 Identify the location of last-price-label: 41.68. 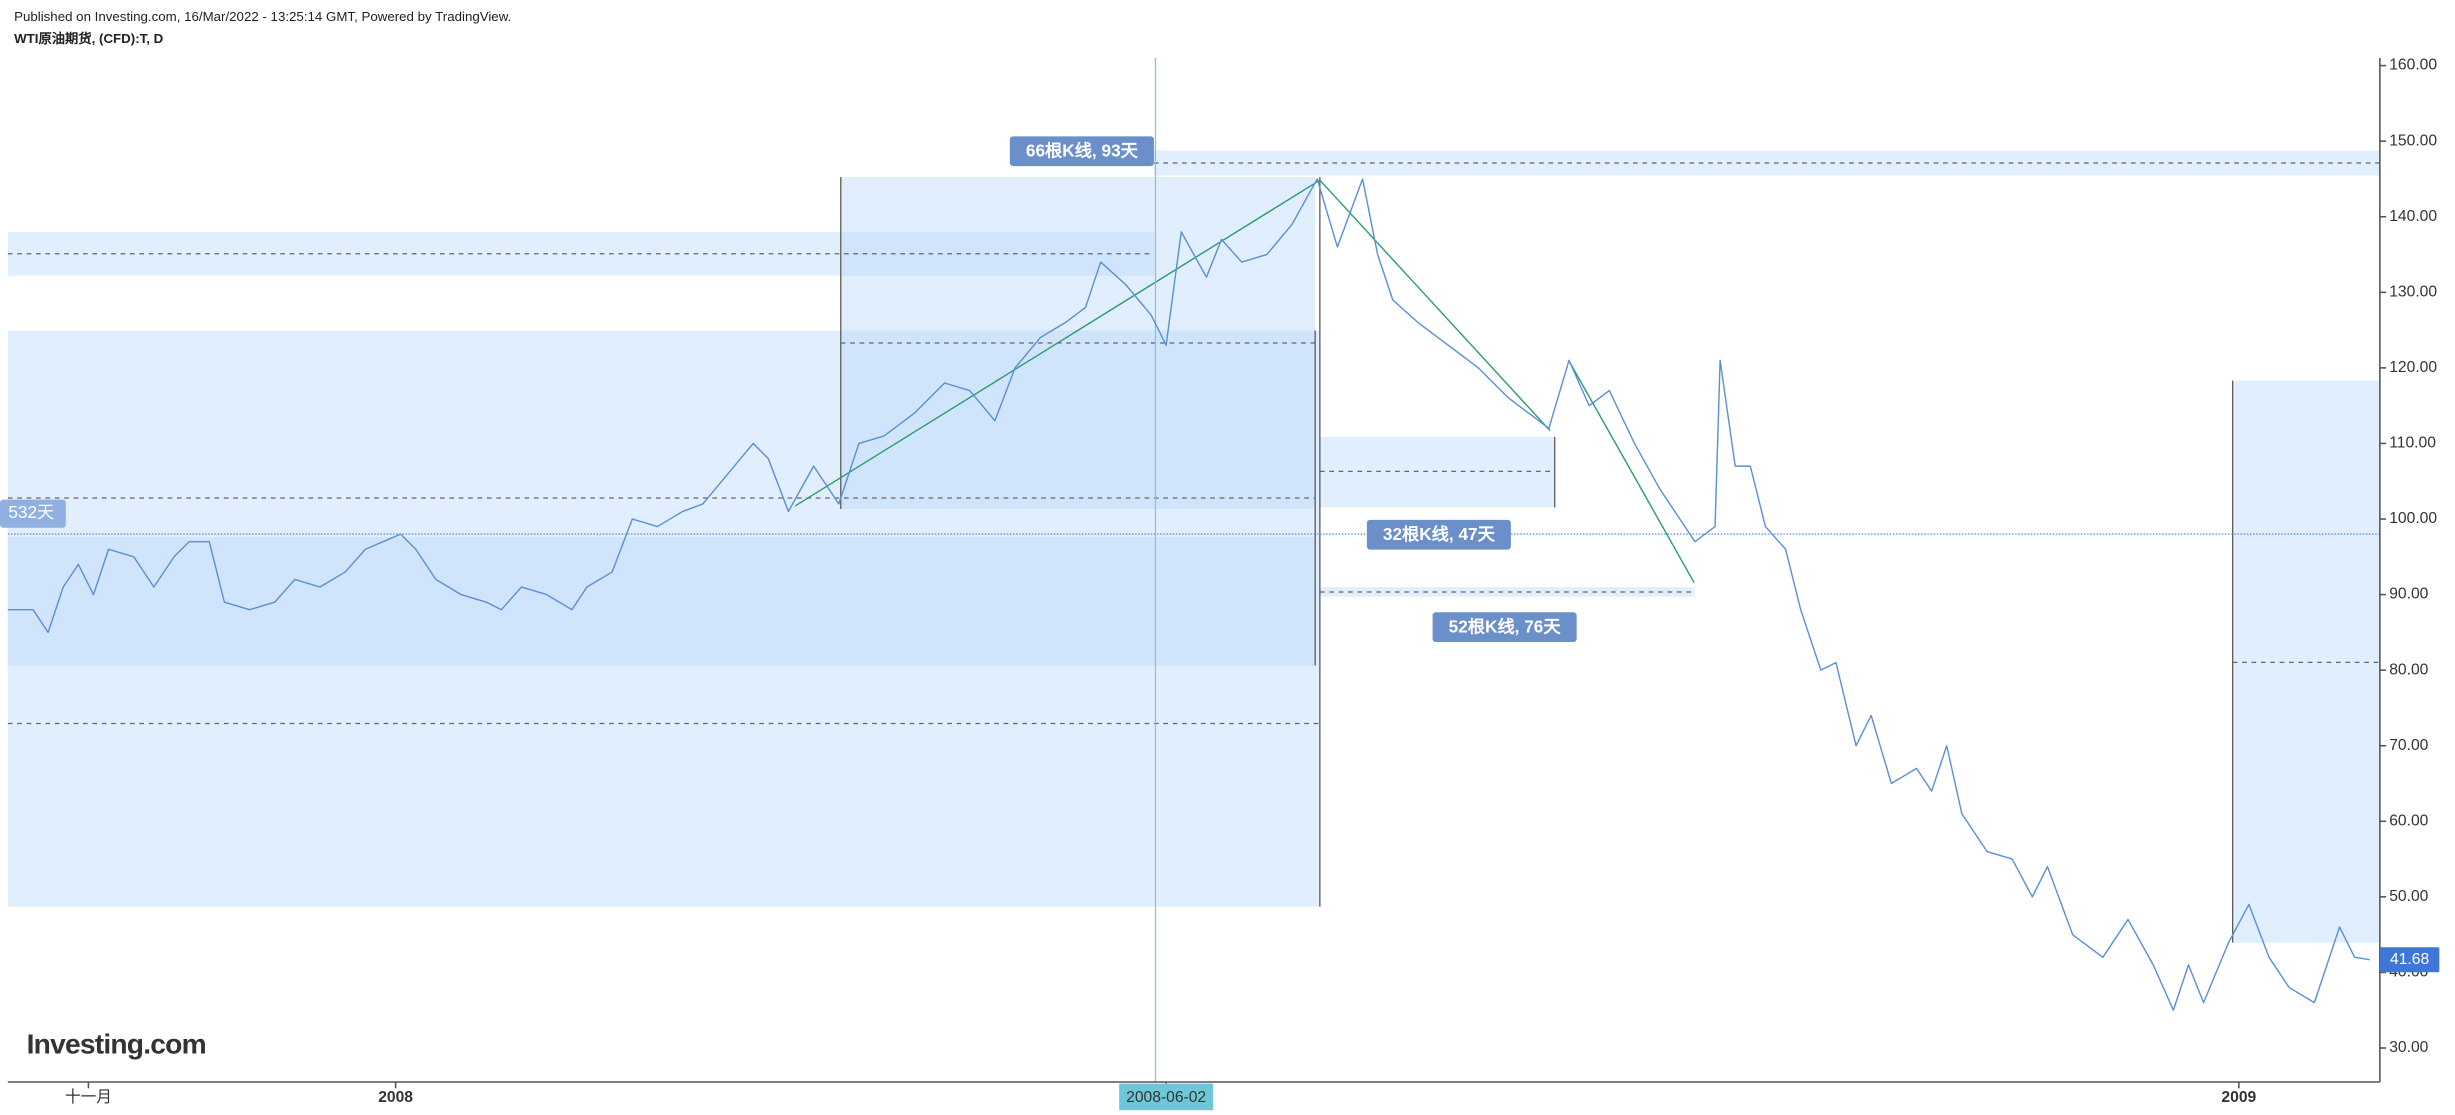
(2409, 959).